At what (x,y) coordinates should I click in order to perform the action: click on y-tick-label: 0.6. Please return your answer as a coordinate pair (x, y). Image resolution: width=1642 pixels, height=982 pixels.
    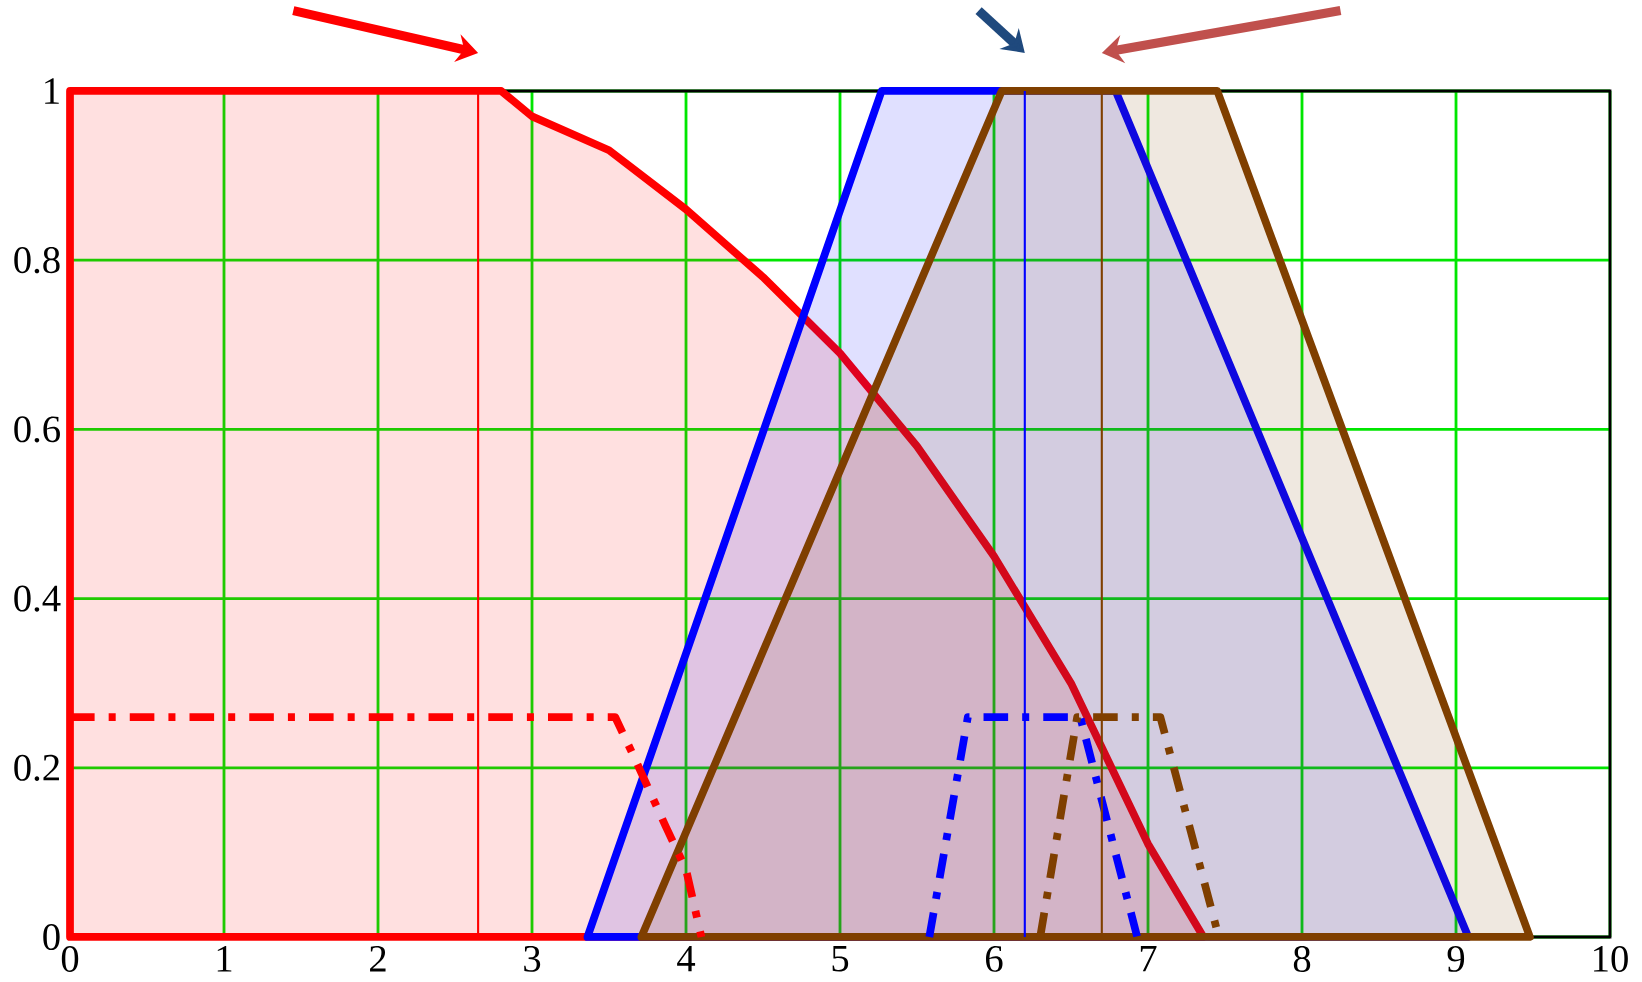
    Looking at the image, I should click on (37, 429).